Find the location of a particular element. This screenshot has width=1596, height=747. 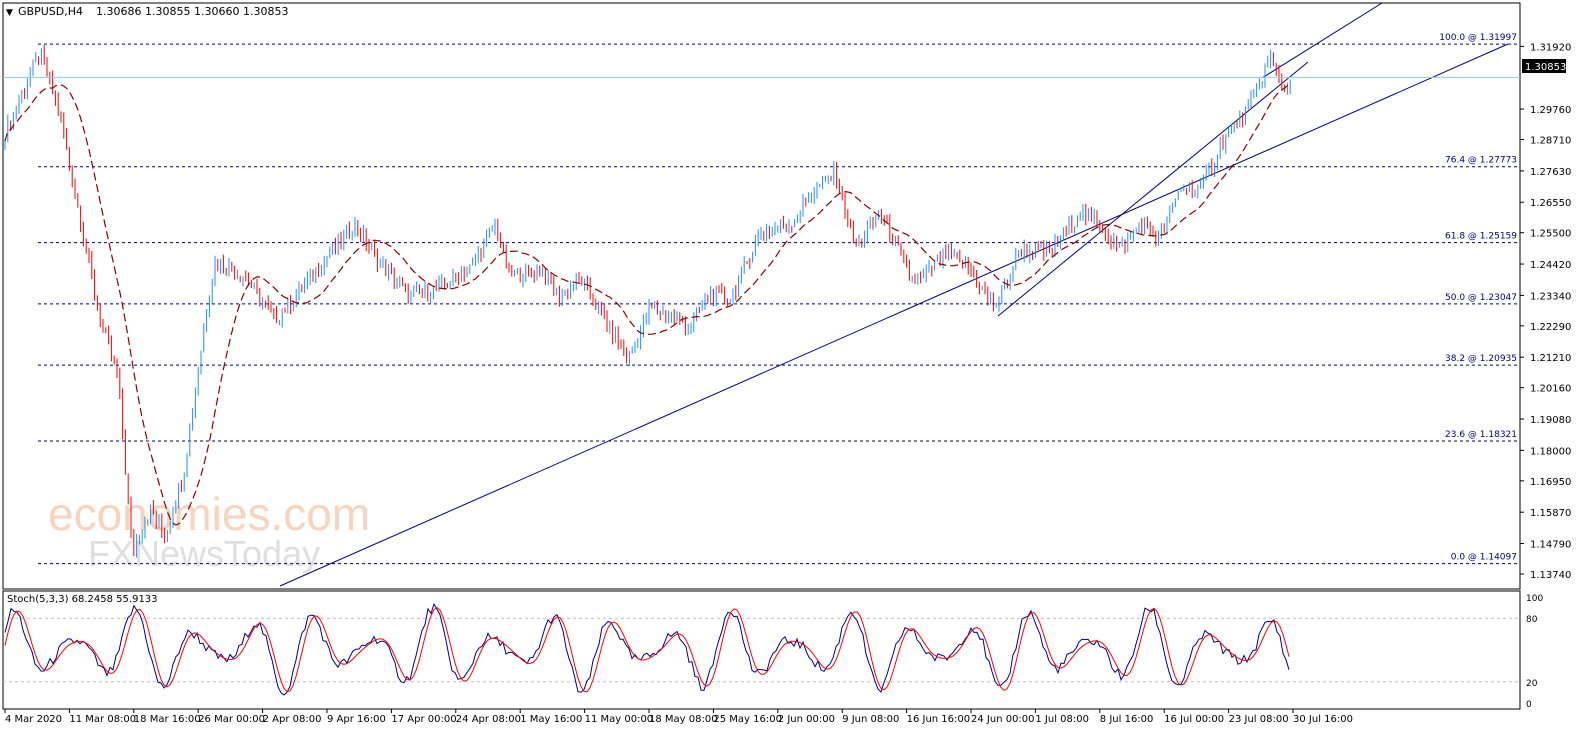

time-tick-label: 18 May 08:00 is located at coordinates (683, 719).